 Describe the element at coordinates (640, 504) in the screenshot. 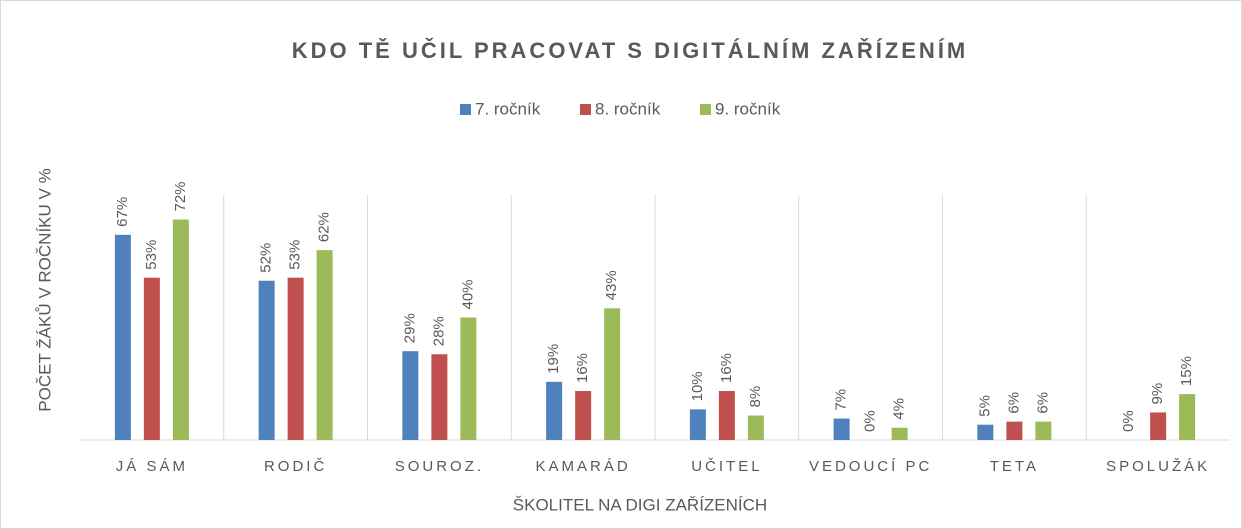

I see `x-axis-title: ŠKOLITEL NA DIGI ZAŘÍZENÍCH` at that location.